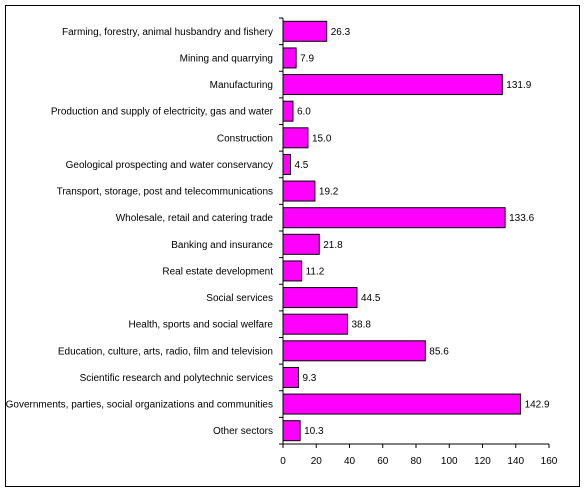 The height and width of the screenshot is (493, 587). I want to click on x-tick-label: 60, so click(383, 461).